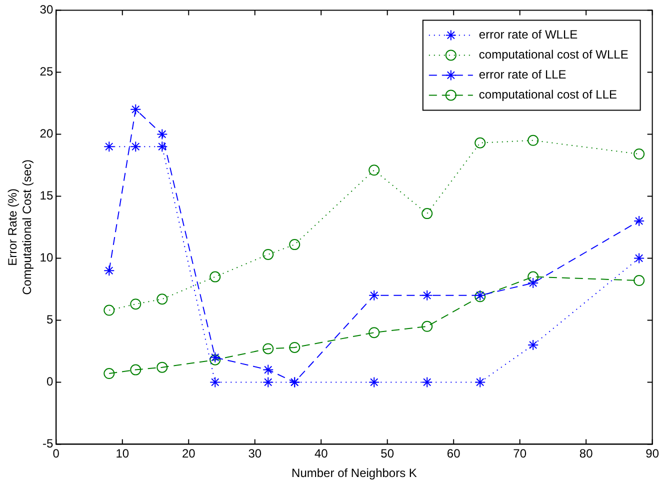  I want to click on y-tick-label: 30, so click(47, 9).